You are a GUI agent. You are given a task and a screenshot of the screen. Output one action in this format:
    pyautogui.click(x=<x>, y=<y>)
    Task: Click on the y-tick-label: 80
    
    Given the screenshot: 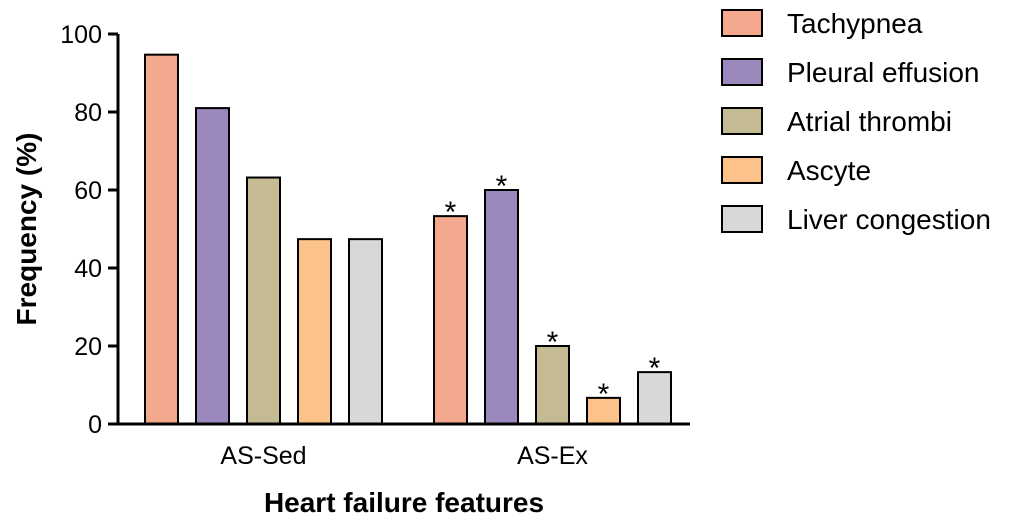 What is the action you would take?
    pyautogui.click(x=88, y=113)
    